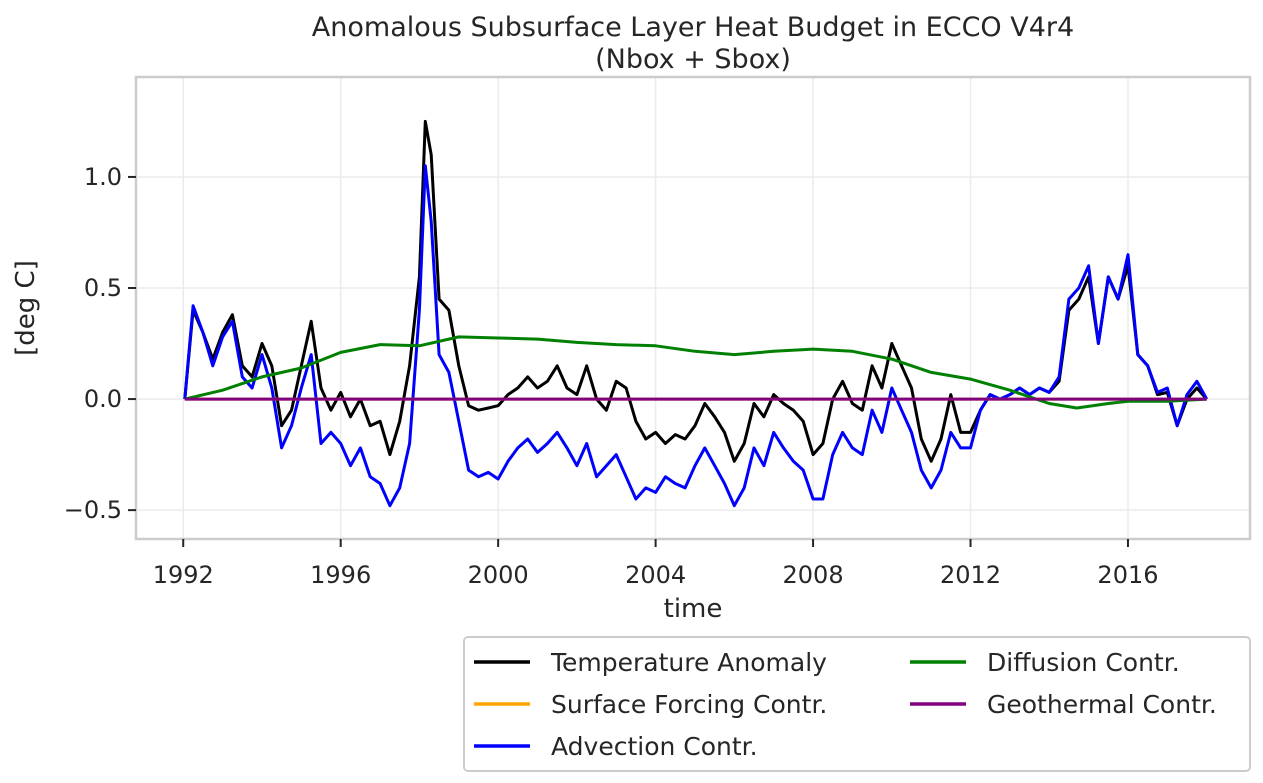  Describe the element at coordinates (970, 575) in the screenshot. I see `x-tick-label: 2012` at that location.